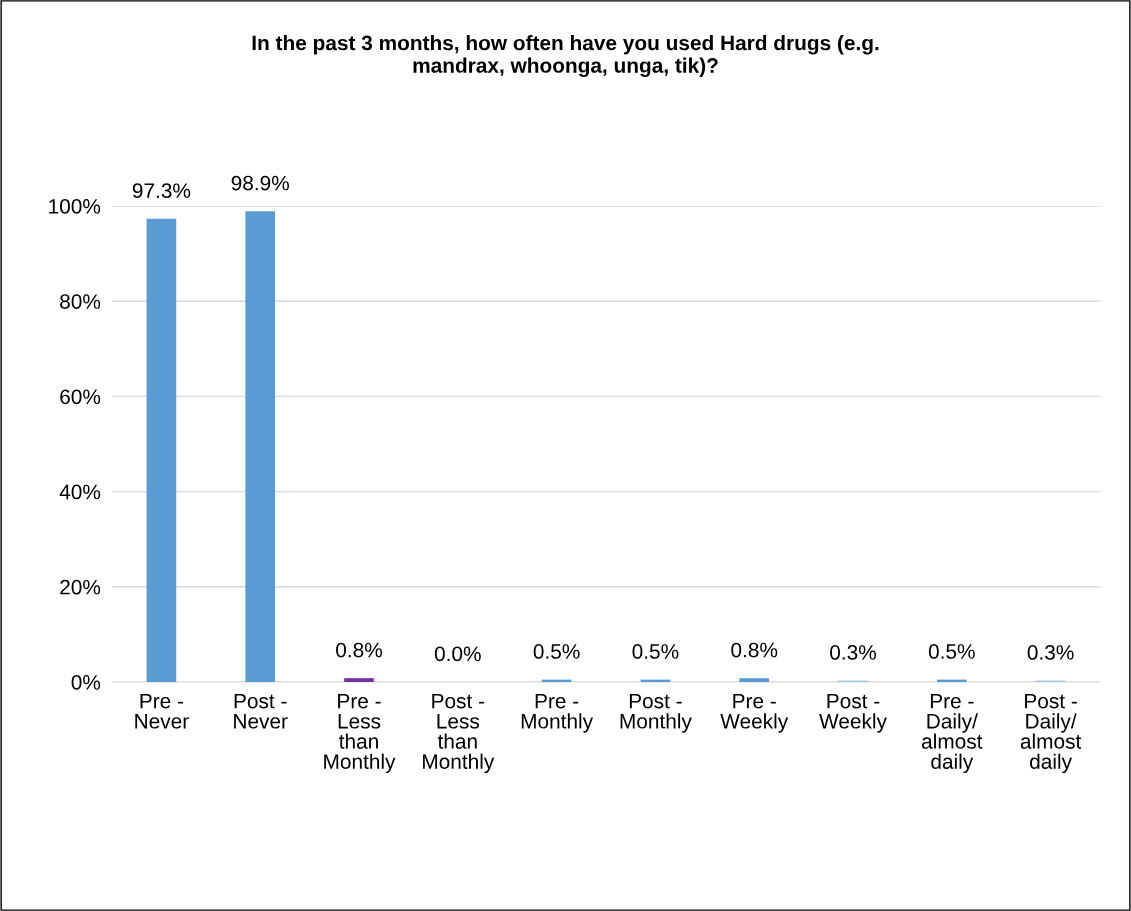 The height and width of the screenshot is (911, 1131). What do you see at coordinates (86, 682) in the screenshot?
I see `y-tick-label: 0%` at bounding box center [86, 682].